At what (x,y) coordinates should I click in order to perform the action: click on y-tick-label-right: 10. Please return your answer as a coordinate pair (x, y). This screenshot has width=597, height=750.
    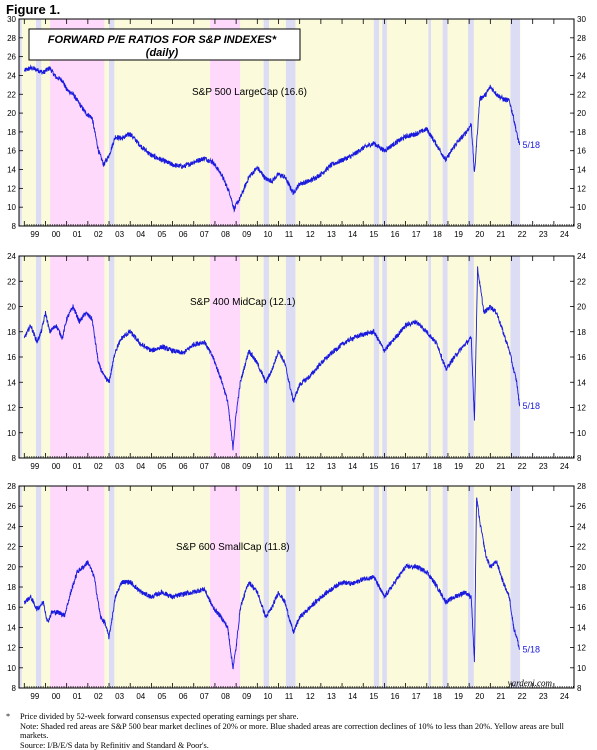
    Looking at the image, I should click on (581, 207).